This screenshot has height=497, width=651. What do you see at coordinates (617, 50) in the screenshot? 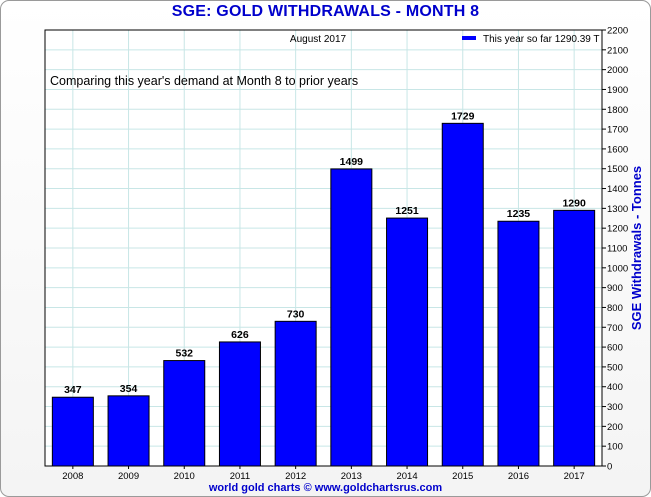
I see `y-tick-label: 2100` at bounding box center [617, 50].